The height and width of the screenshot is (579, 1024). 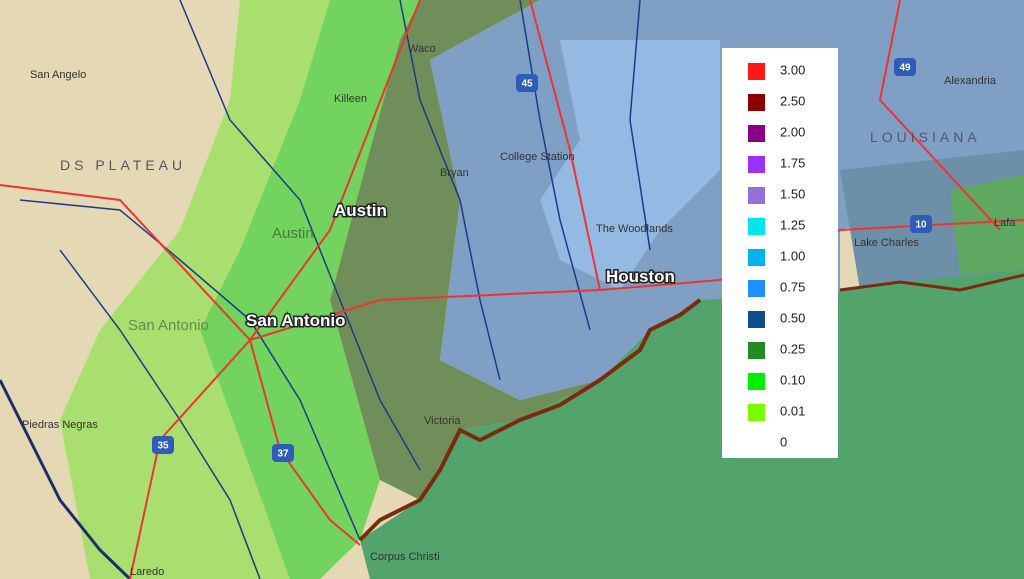 I want to click on place-label: Killeen, so click(x=350, y=99).